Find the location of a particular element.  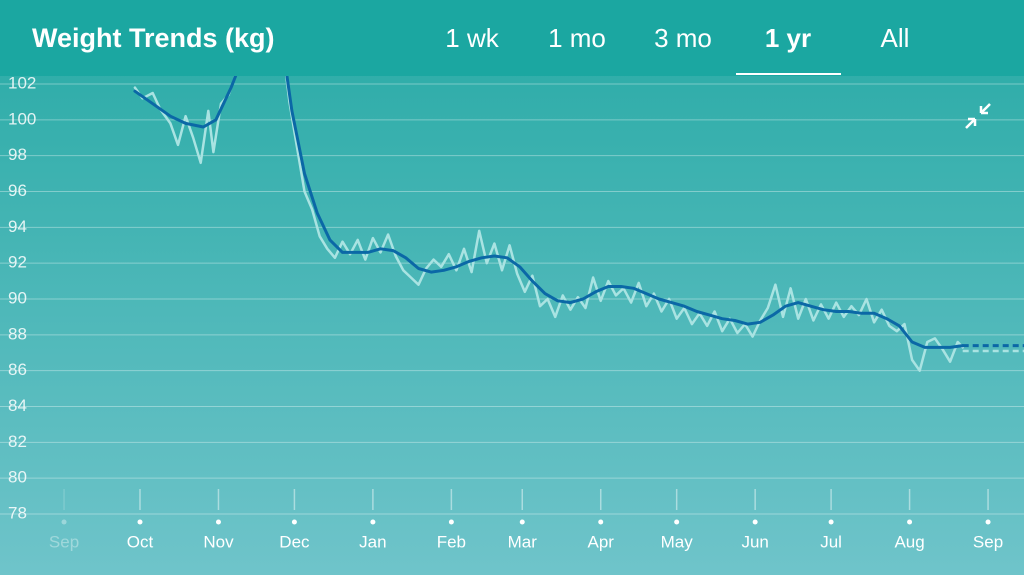

x-tick-label: Apr is located at coordinates (600, 541).